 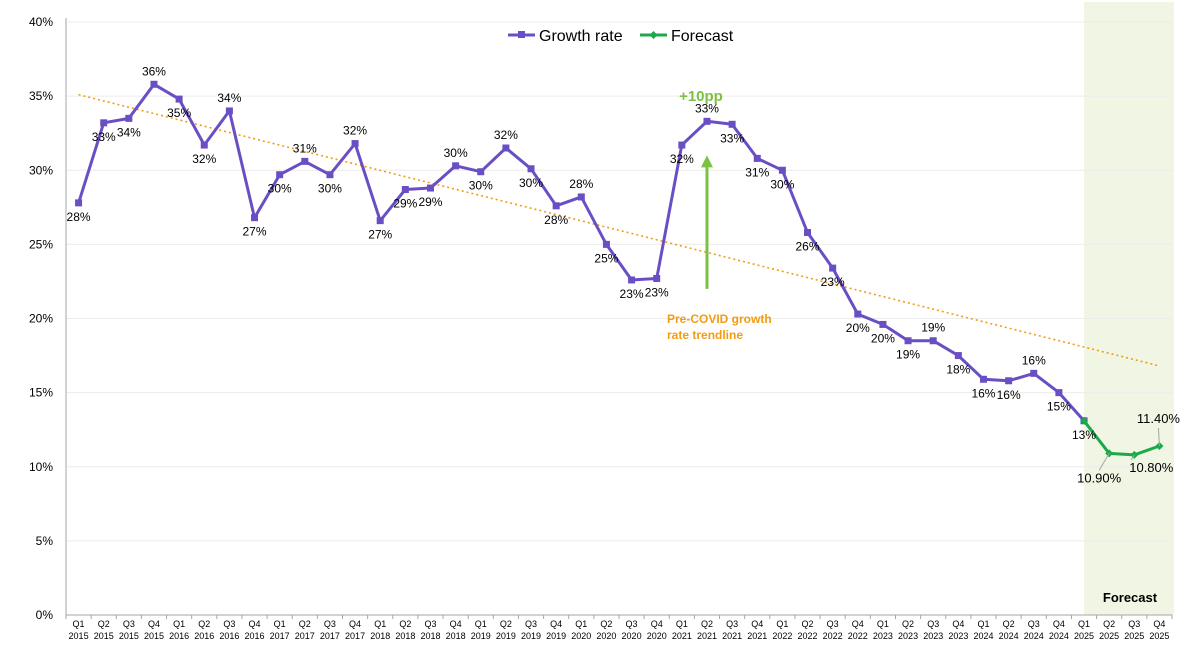 What do you see at coordinates (1059, 407) in the screenshot?
I see `data-label: 15%` at bounding box center [1059, 407].